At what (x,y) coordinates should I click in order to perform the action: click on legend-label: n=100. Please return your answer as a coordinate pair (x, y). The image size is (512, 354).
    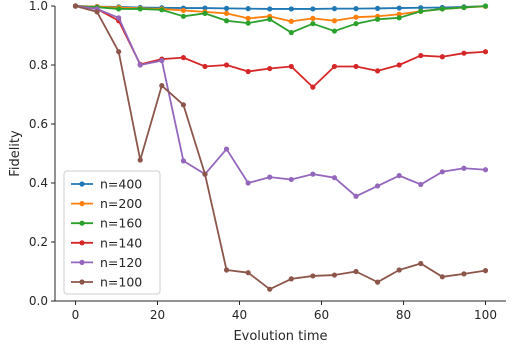
    Looking at the image, I should click on (121, 282).